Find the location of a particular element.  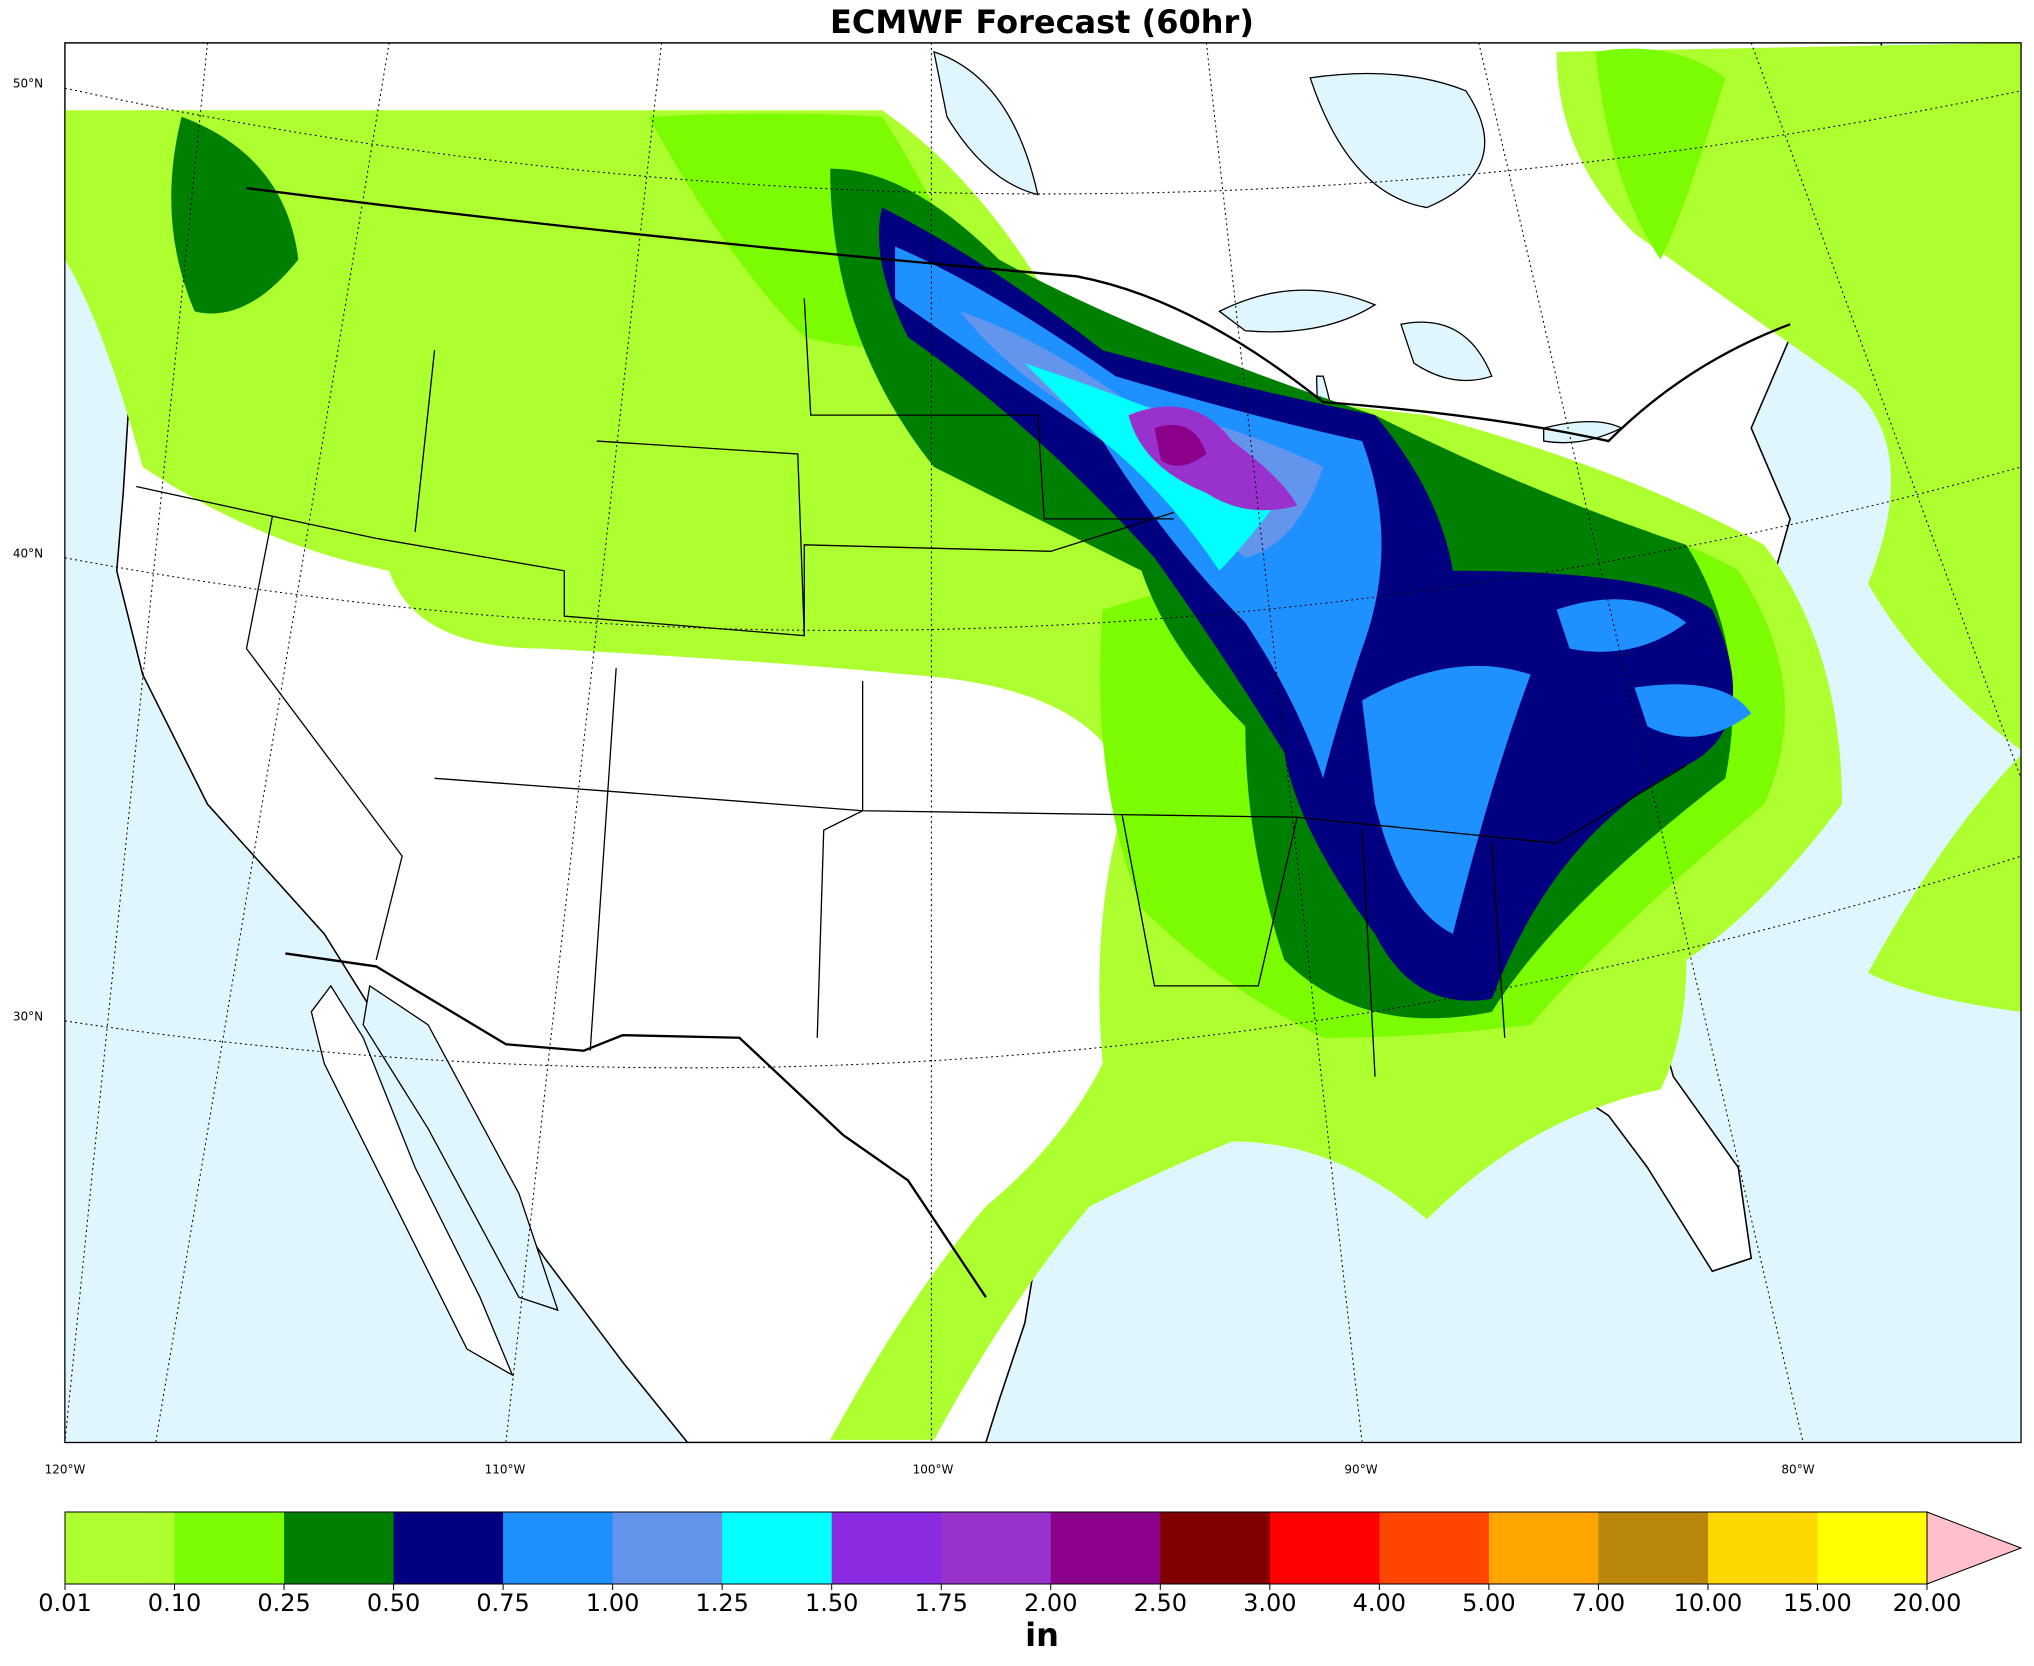

colorbar-tick-label: 7.00 is located at coordinates (1598, 1603).